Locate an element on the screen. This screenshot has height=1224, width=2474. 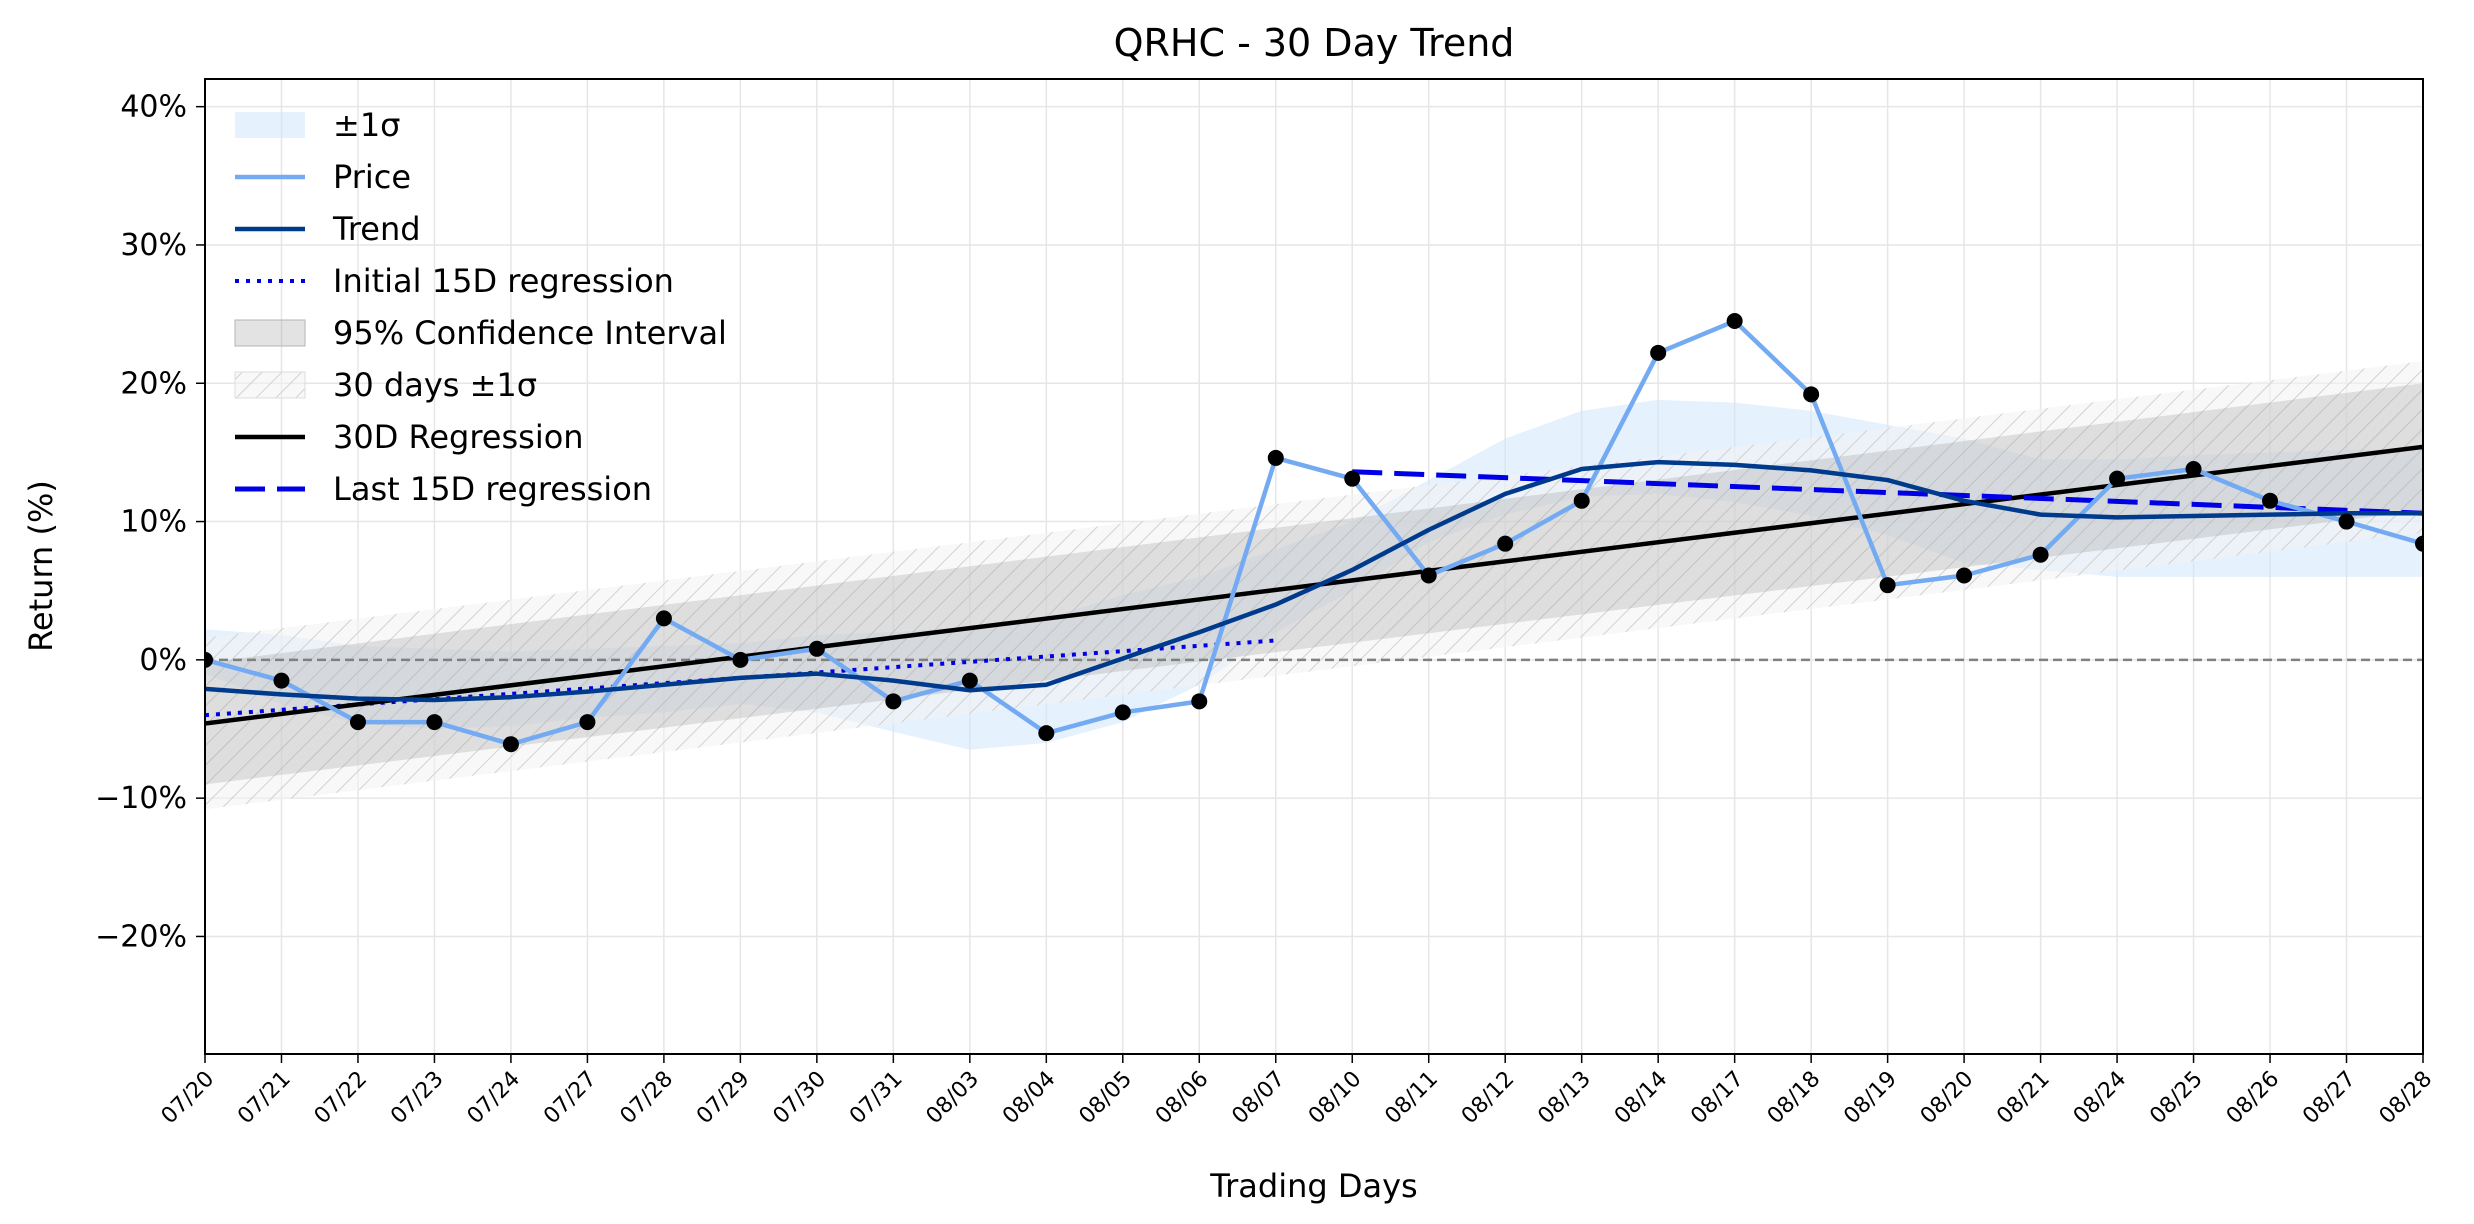
legend-label: Initial 15D regression is located at coordinates (503, 281).